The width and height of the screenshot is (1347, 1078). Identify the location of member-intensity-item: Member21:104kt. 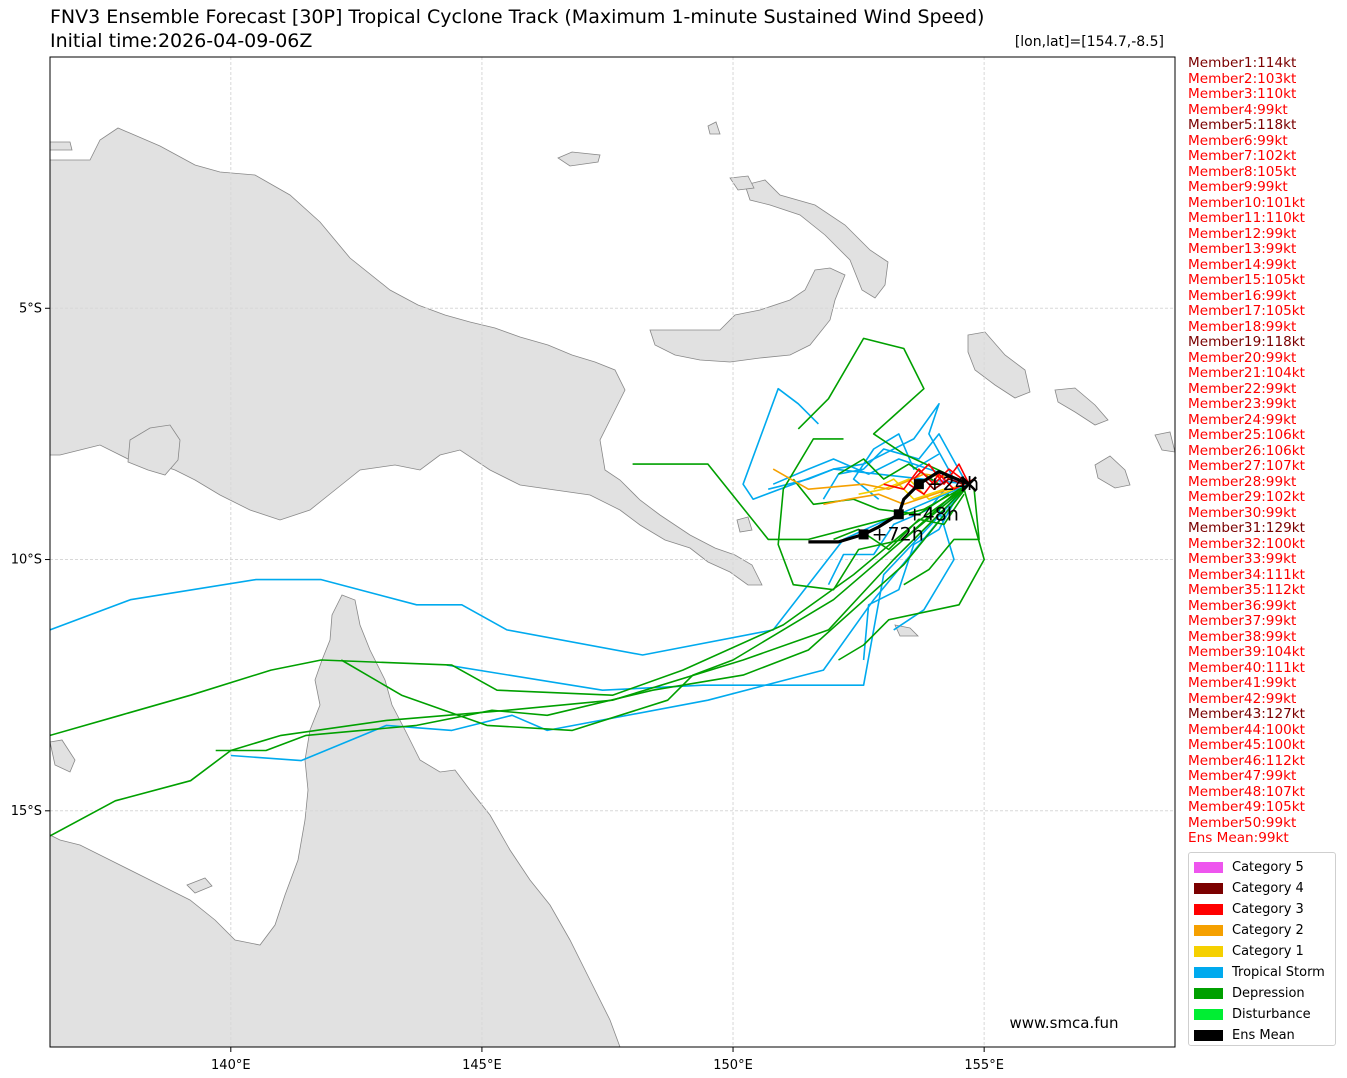
(1246, 373).